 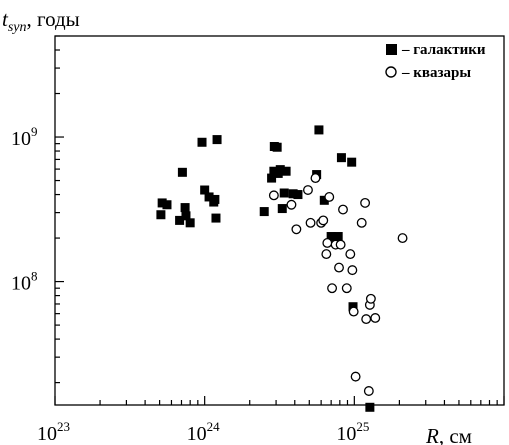 What do you see at coordinates (443, 50) in the screenshot?
I see `legend-label-galaxies: – галактики` at bounding box center [443, 50].